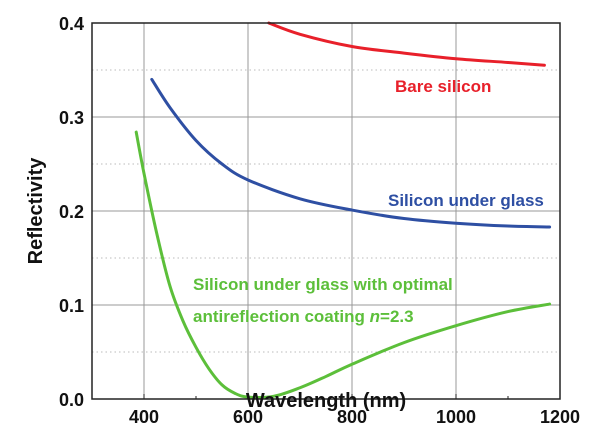  What do you see at coordinates (71, 24) in the screenshot?
I see `y-tick-label: 0.4` at bounding box center [71, 24].